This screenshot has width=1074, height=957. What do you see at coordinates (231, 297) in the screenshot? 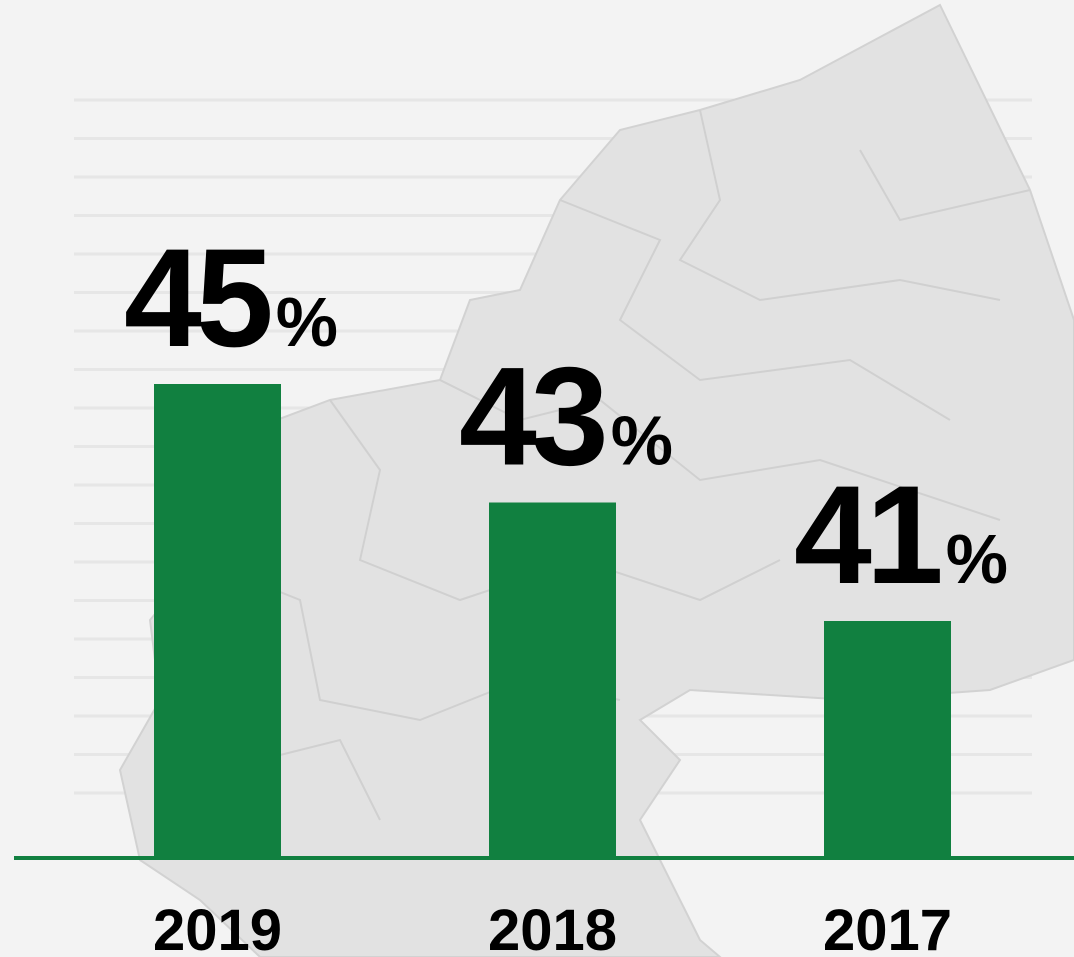
I see `value-label: 45%` at bounding box center [231, 297].